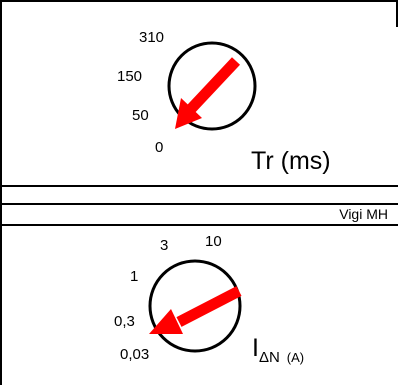 Image resolution: width=398 pixels, height=385 pixels. What do you see at coordinates (269, 357) in the screenshot?
I see `current-subscript: ΔN` at bounding box center [269, 357].